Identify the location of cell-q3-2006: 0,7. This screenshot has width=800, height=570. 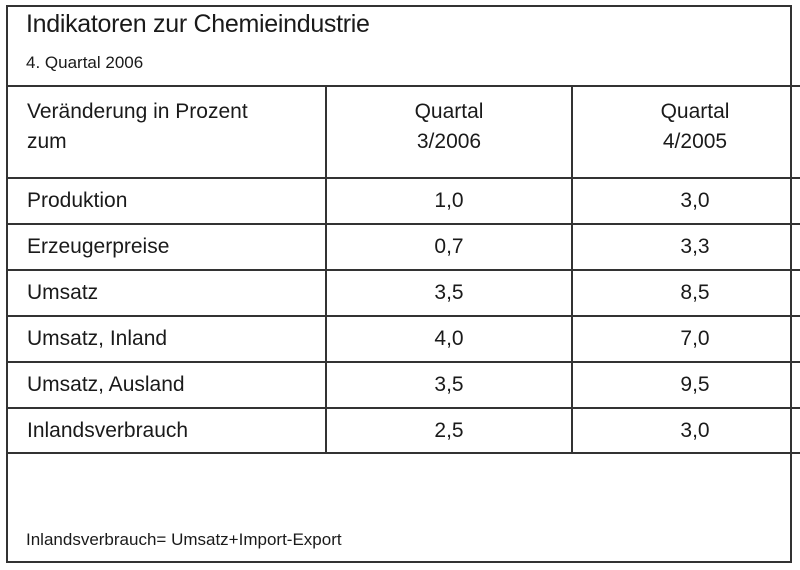
(449, 247).